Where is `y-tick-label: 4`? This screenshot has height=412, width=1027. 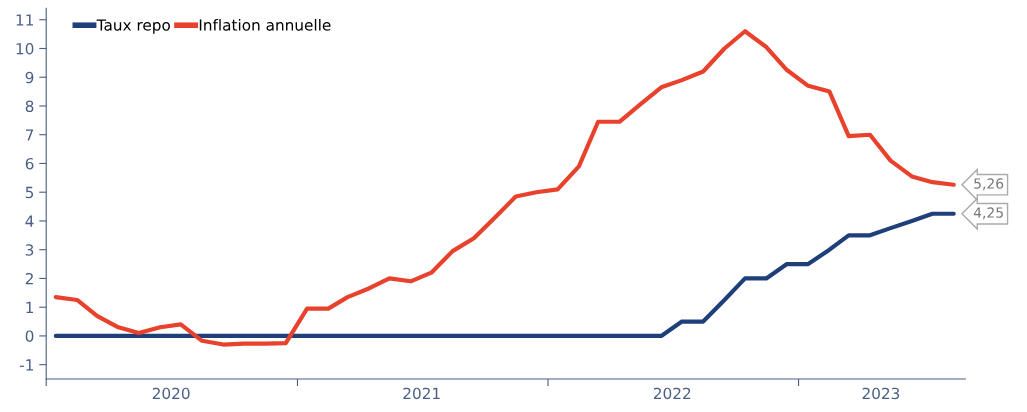
y-tick-label: 4 is located at coordinates (29, 221).